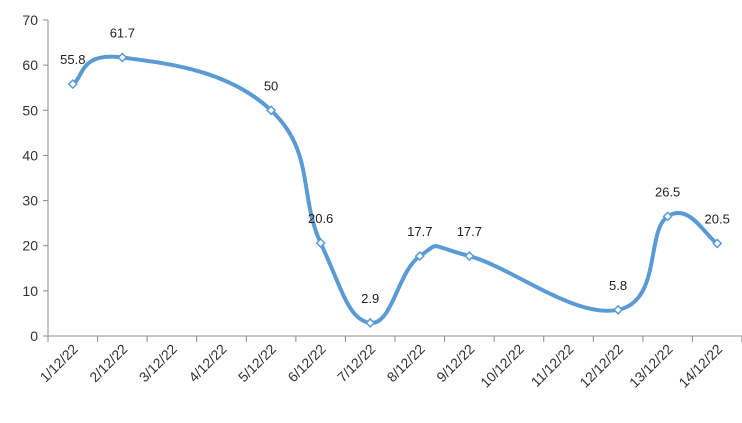 The height and width of the screenshot is (423, 742). I want to click on x-tick-label: 3/12/22, so click(158, 363).